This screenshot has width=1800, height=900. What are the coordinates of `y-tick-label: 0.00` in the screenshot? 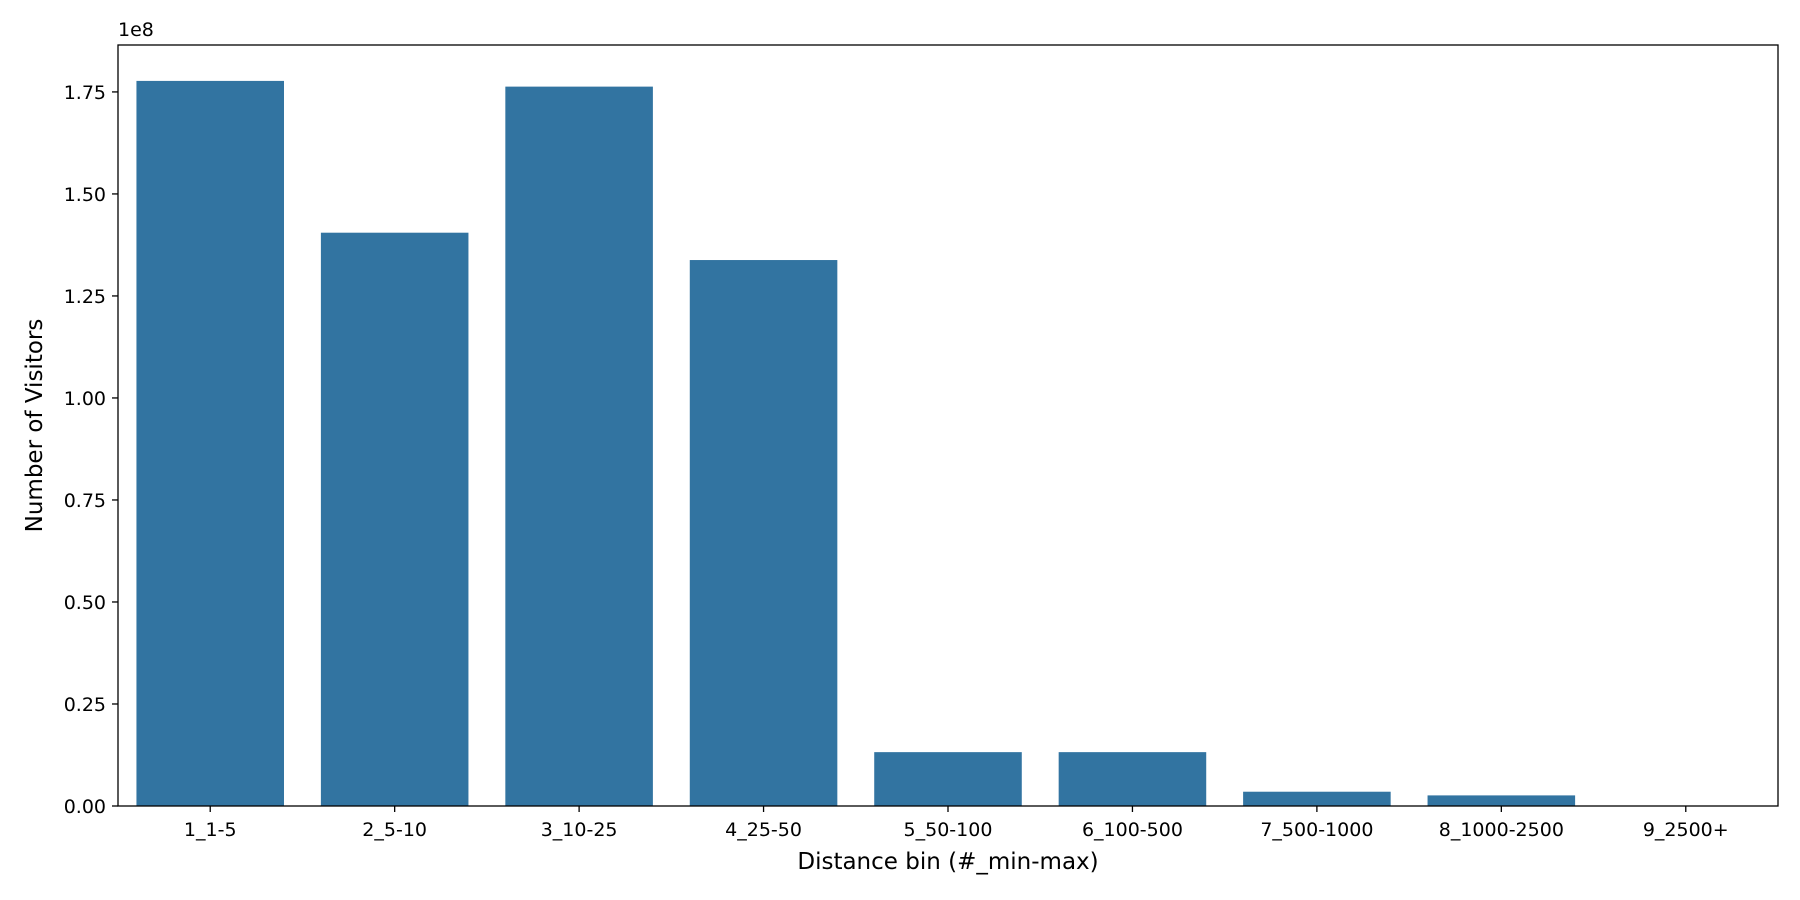 It's located at (85, 807).